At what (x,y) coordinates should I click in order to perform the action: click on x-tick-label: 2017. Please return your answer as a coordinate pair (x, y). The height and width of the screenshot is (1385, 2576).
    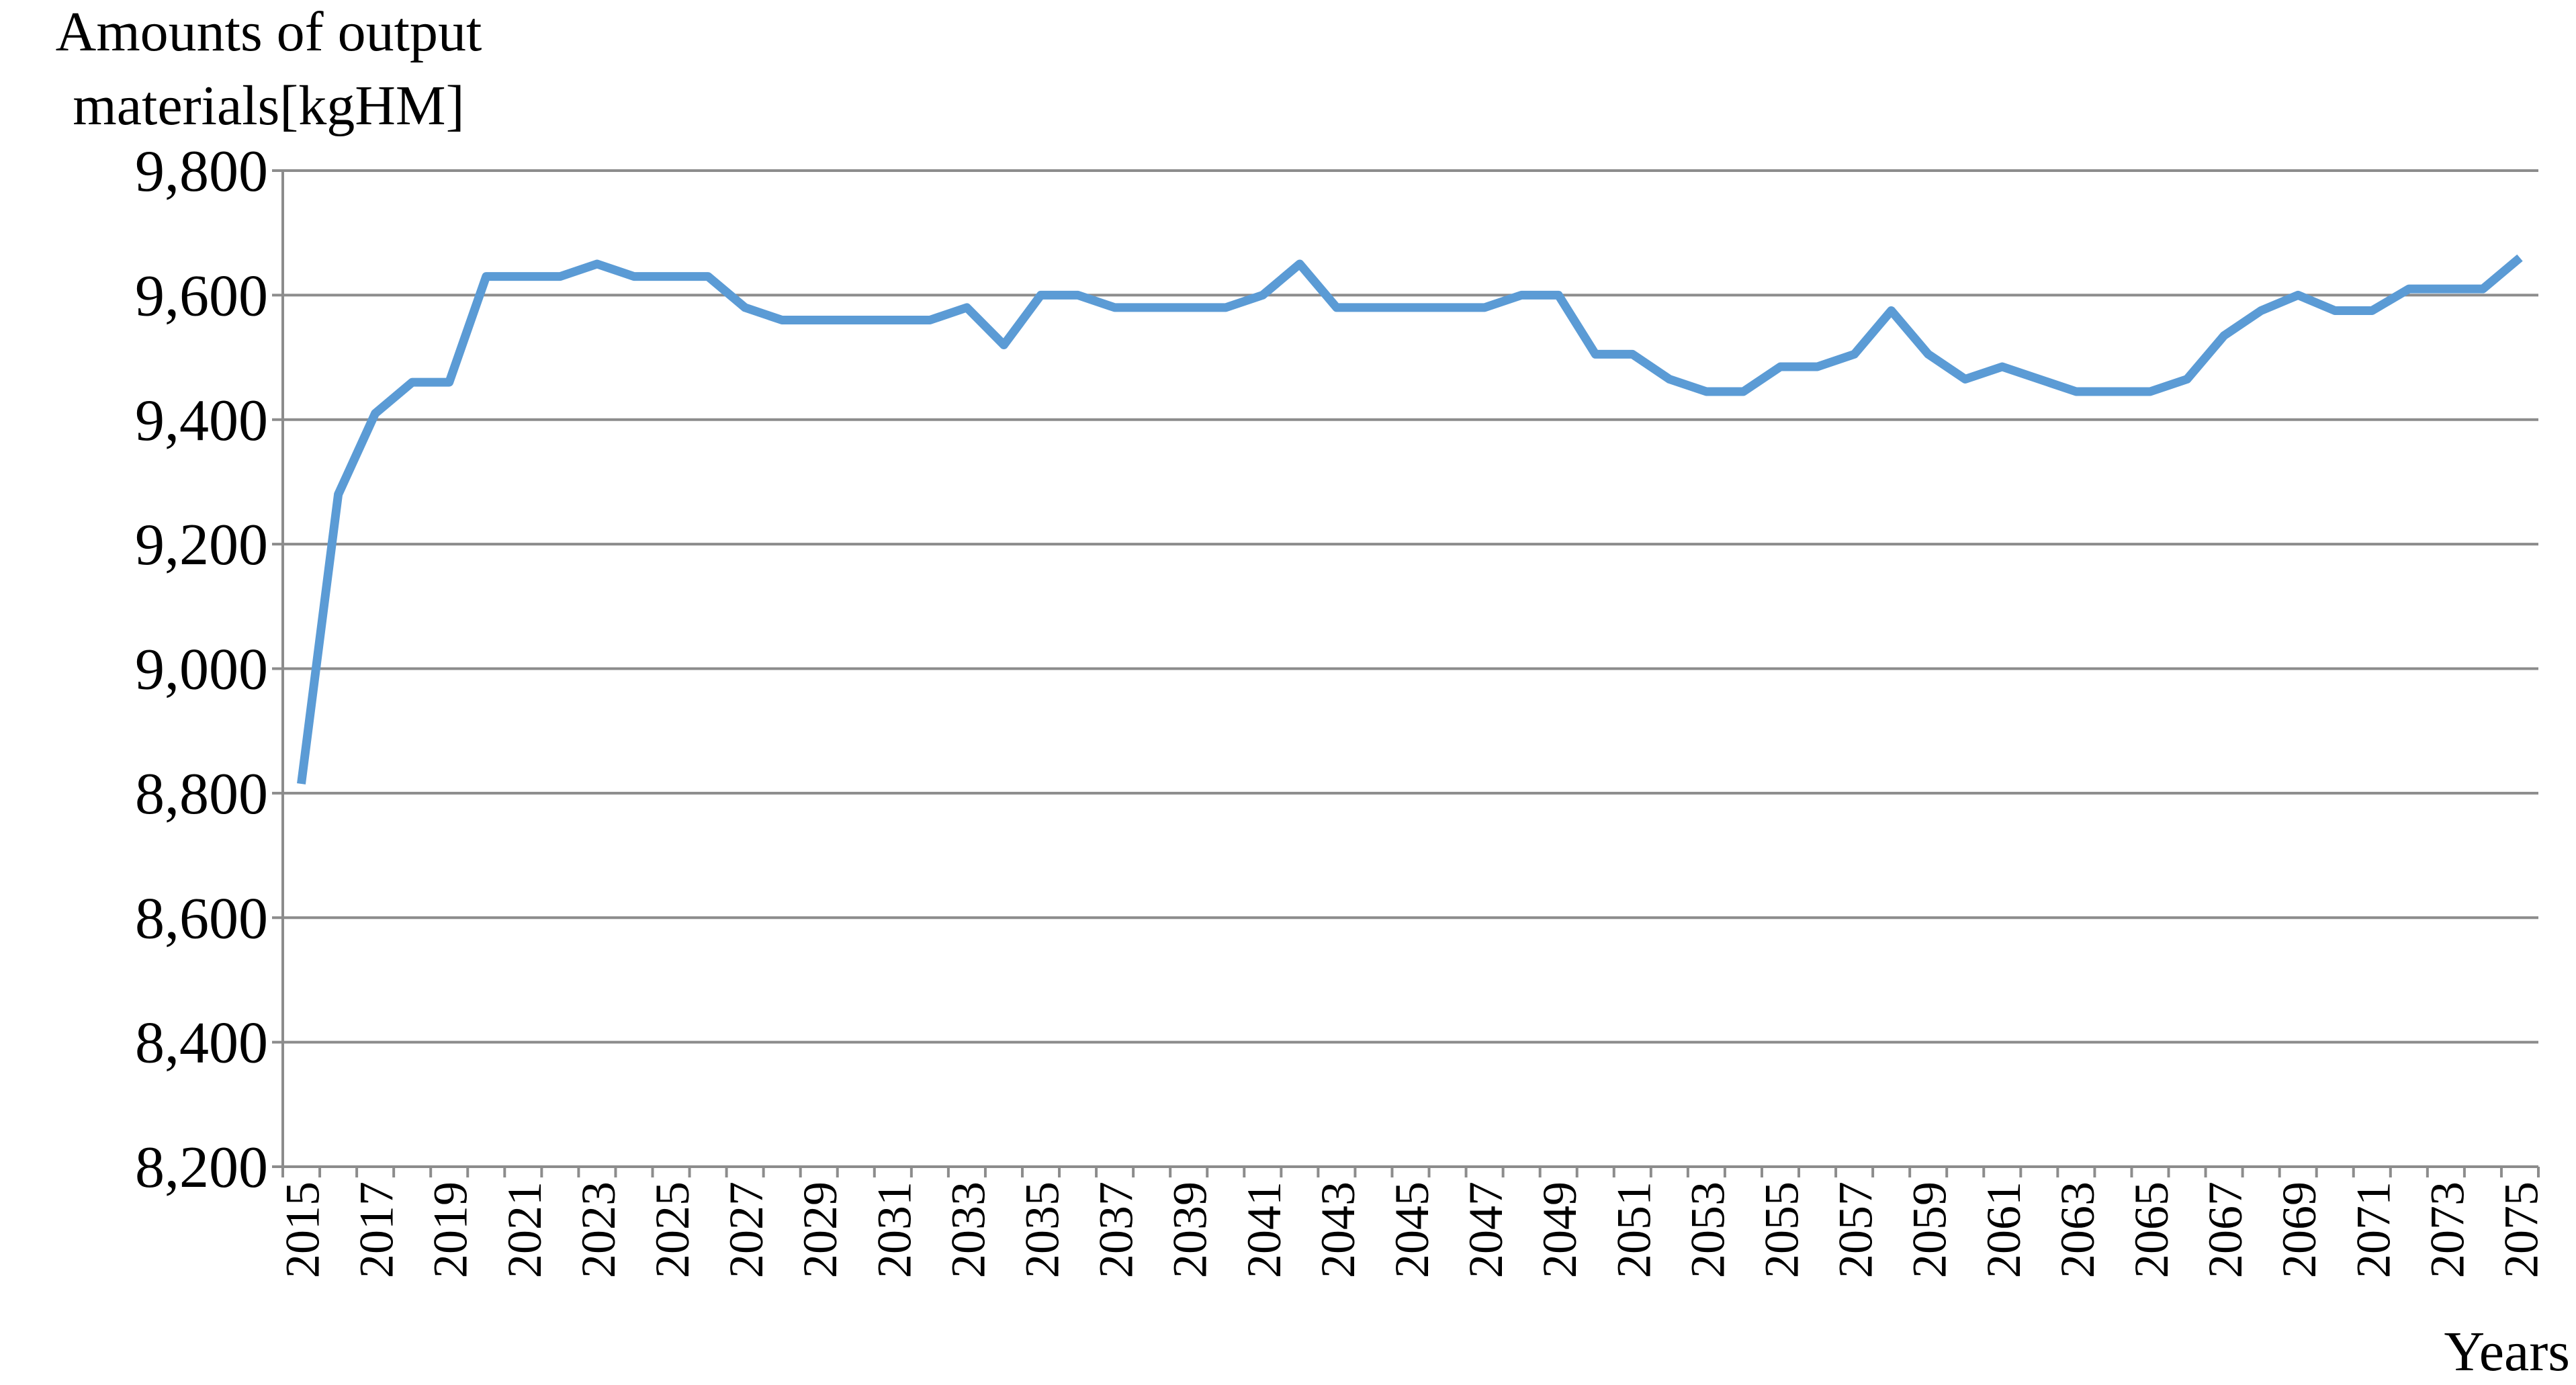
    Looking at the image, I should click on (377, 1229).